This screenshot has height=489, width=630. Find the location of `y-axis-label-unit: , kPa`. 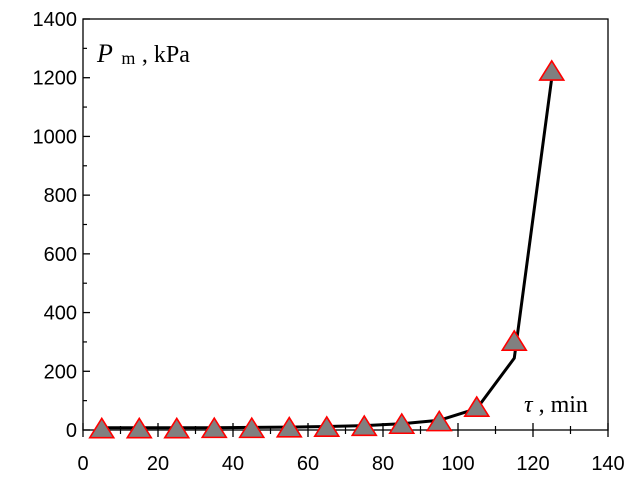

y-axis-label-unit: , kPa is located at coordinates (166, 55).